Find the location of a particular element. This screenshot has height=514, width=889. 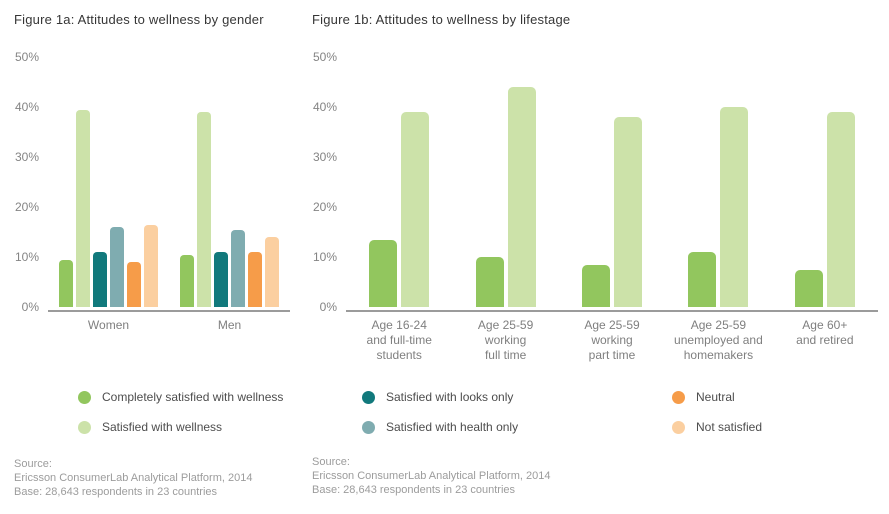

legend-item-label: Not satisfied is located at coordinates (729, 427).